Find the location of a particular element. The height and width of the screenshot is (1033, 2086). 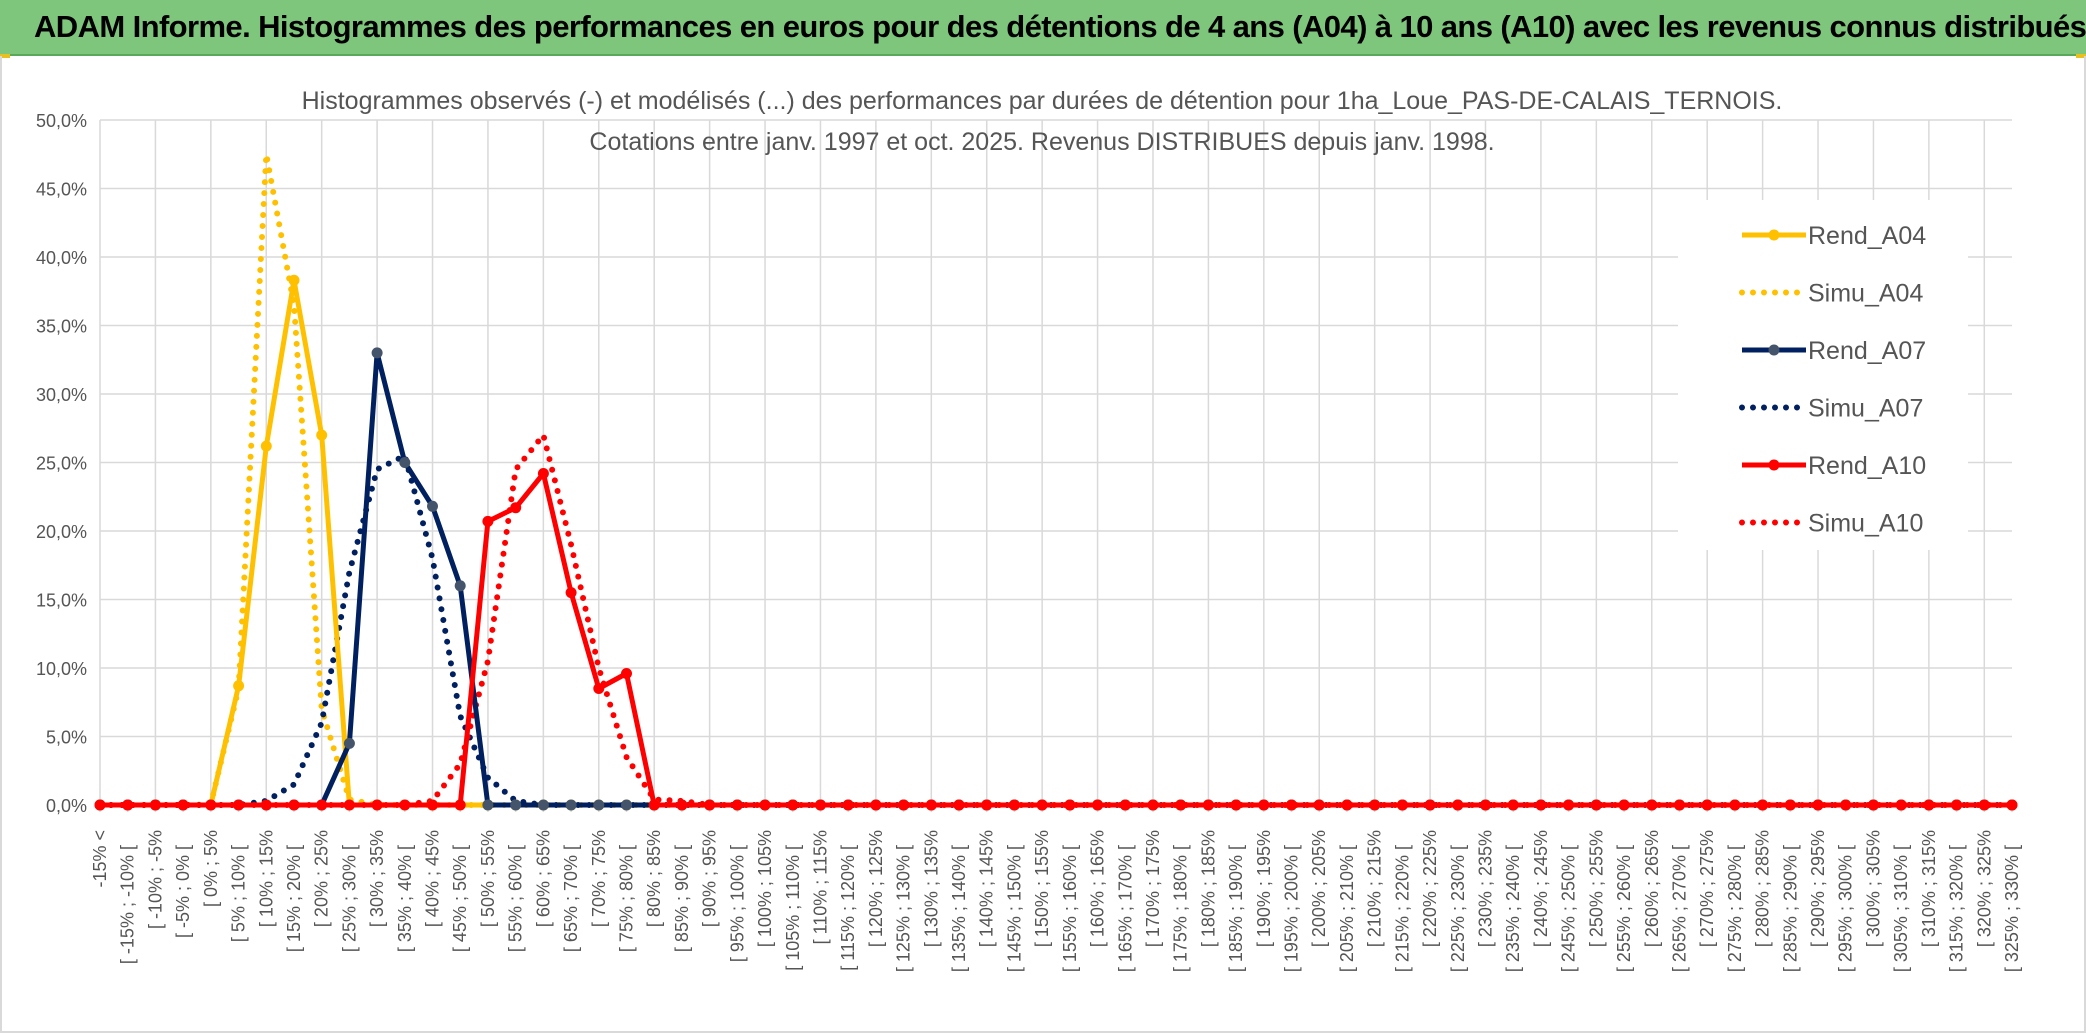

x-tick-label: [ 10% ; 15% is located at coordinates (266, 878).